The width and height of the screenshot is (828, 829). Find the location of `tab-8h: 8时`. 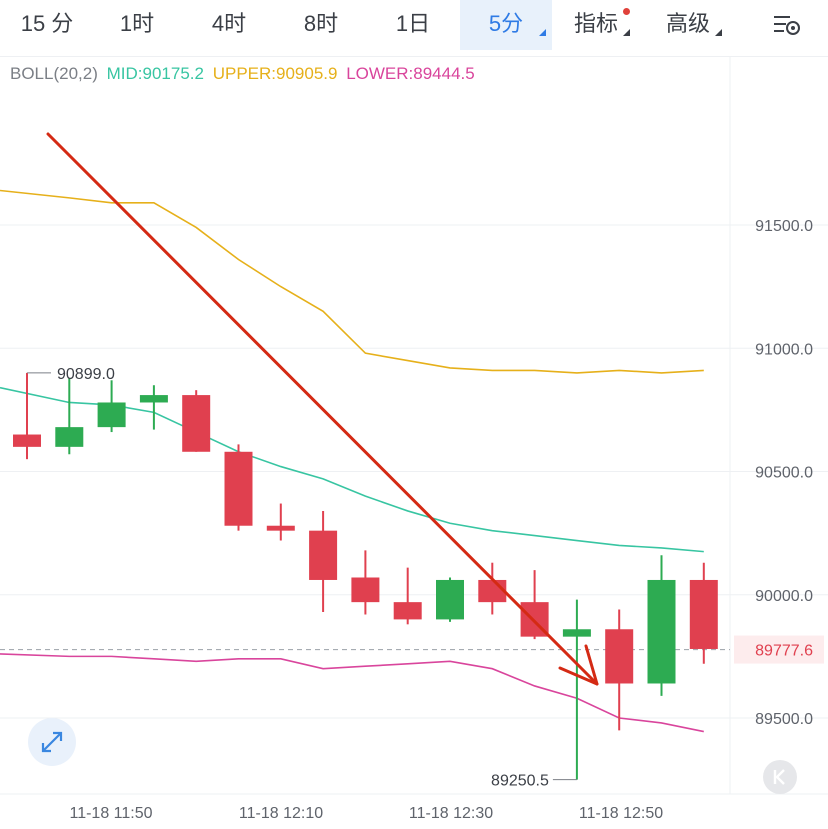

tab-8h: 8时 is located at coordinates (321, 25).